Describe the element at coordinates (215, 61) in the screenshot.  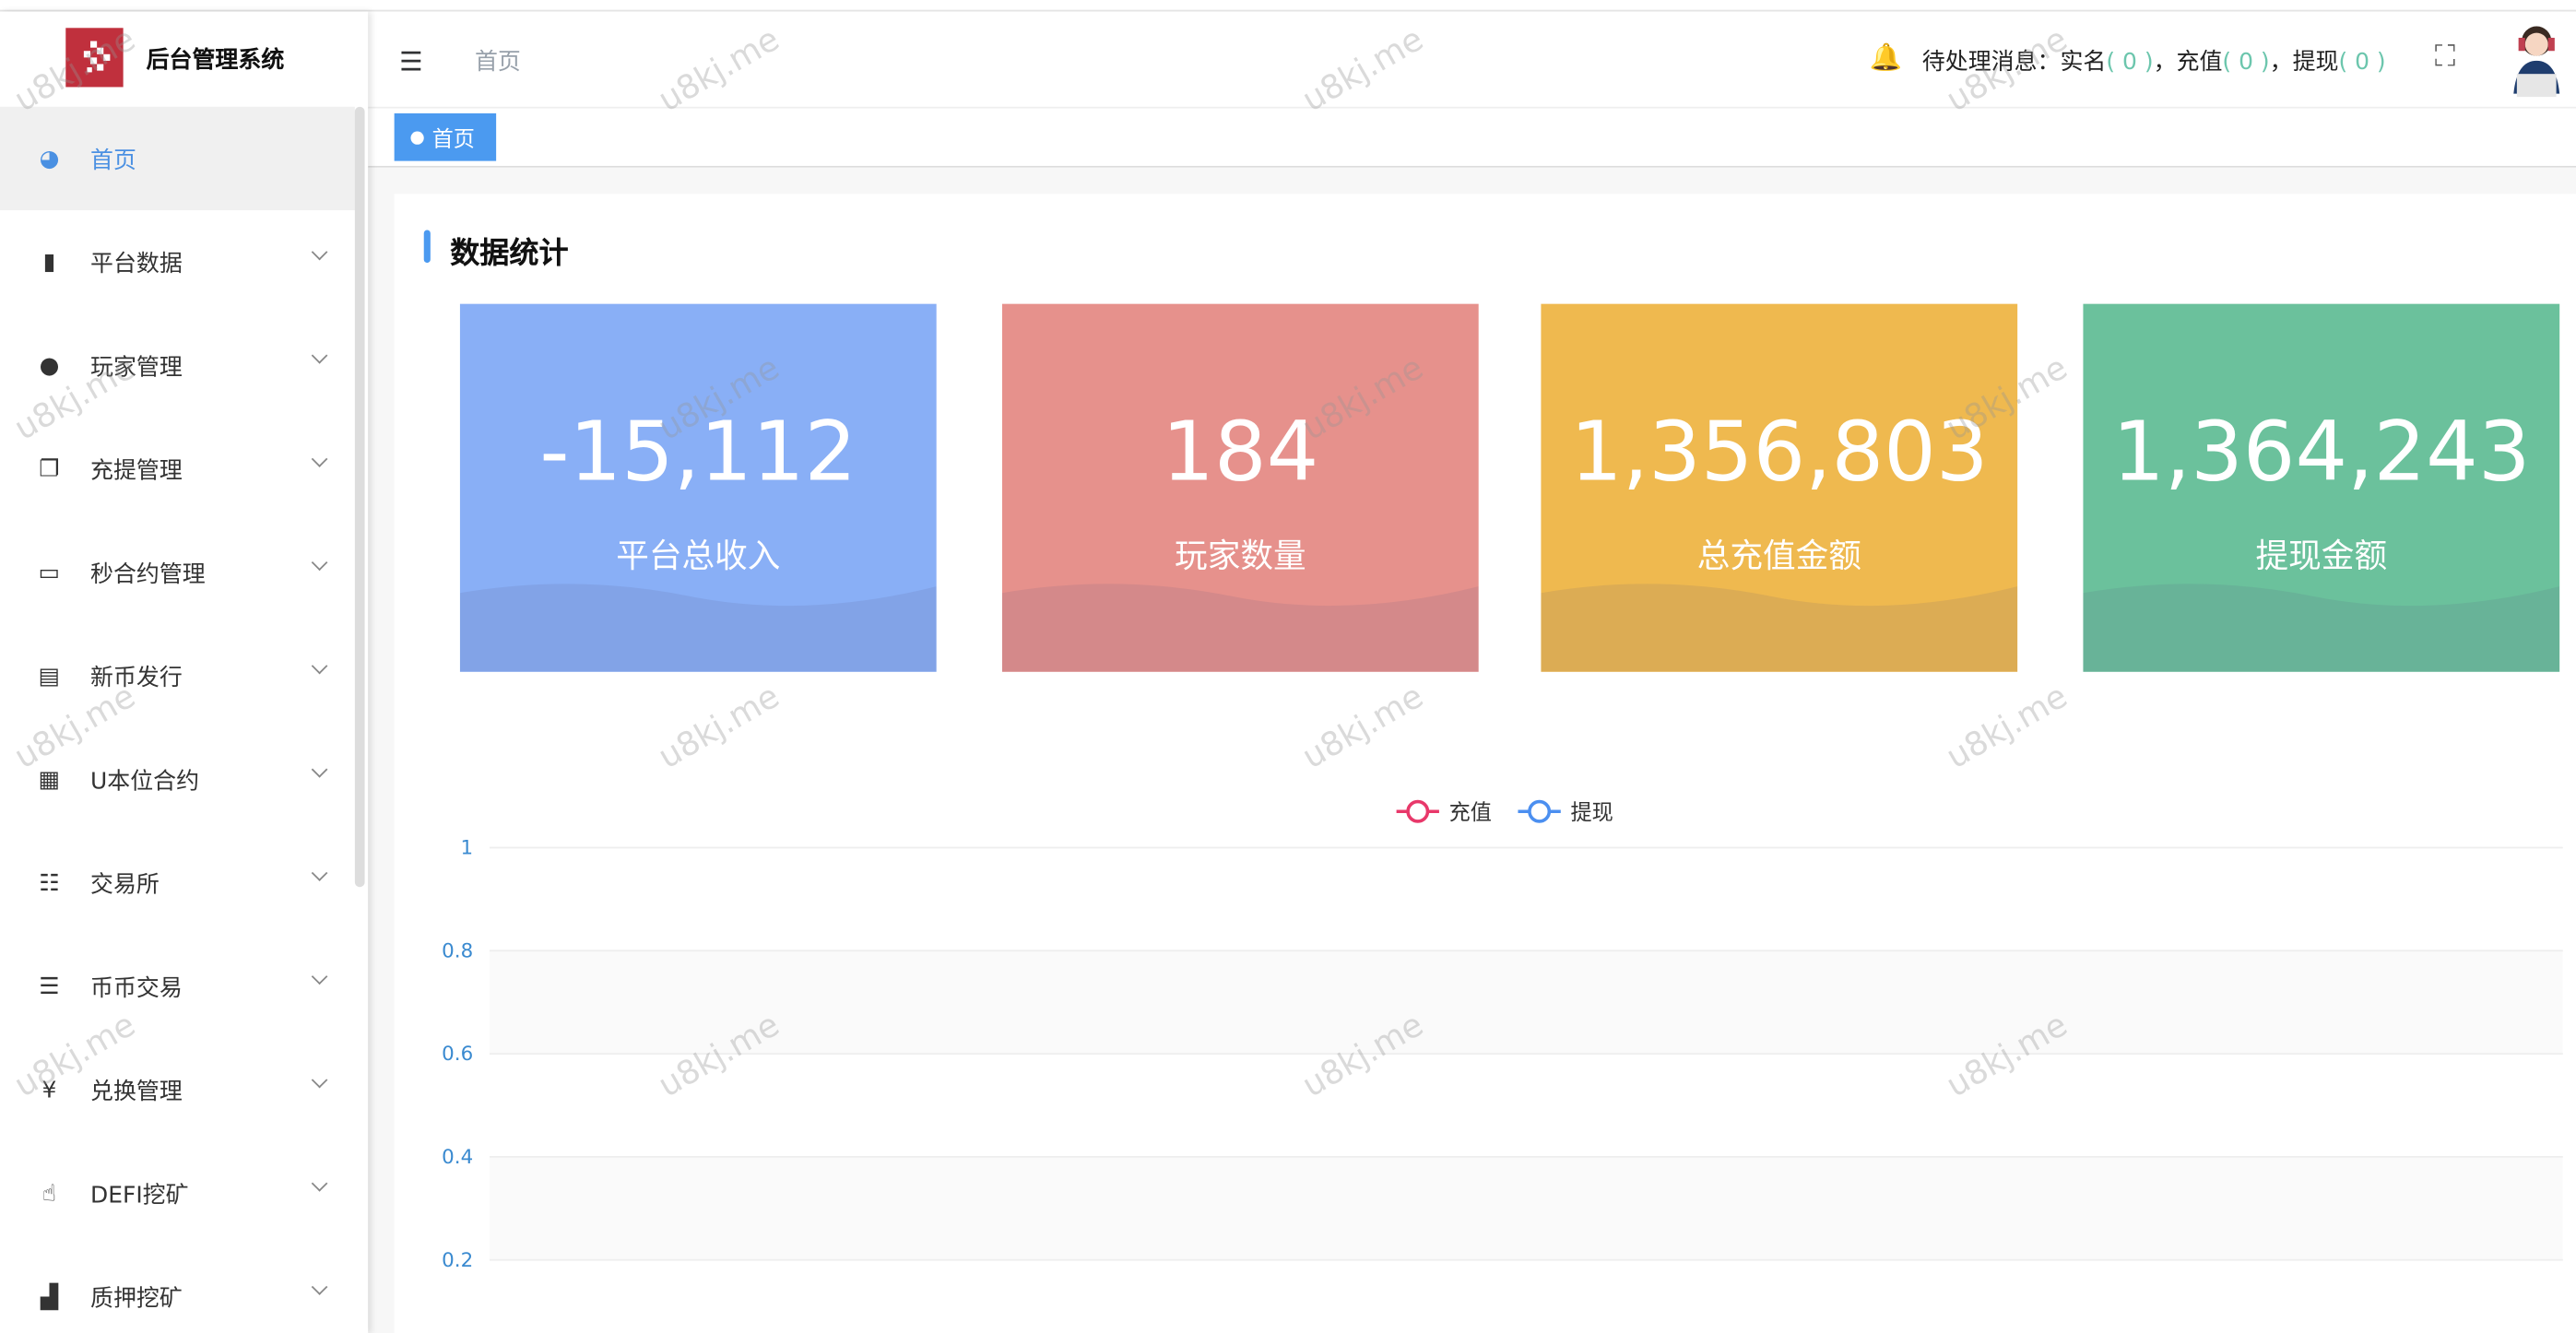
I see `app-title: 后台管理系统` at that location.